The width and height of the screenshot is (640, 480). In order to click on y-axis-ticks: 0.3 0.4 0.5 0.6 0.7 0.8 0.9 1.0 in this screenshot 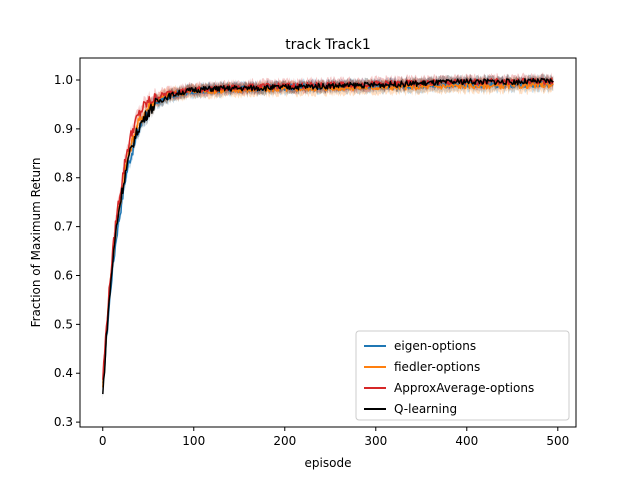, I will do `click(67, 251)`.